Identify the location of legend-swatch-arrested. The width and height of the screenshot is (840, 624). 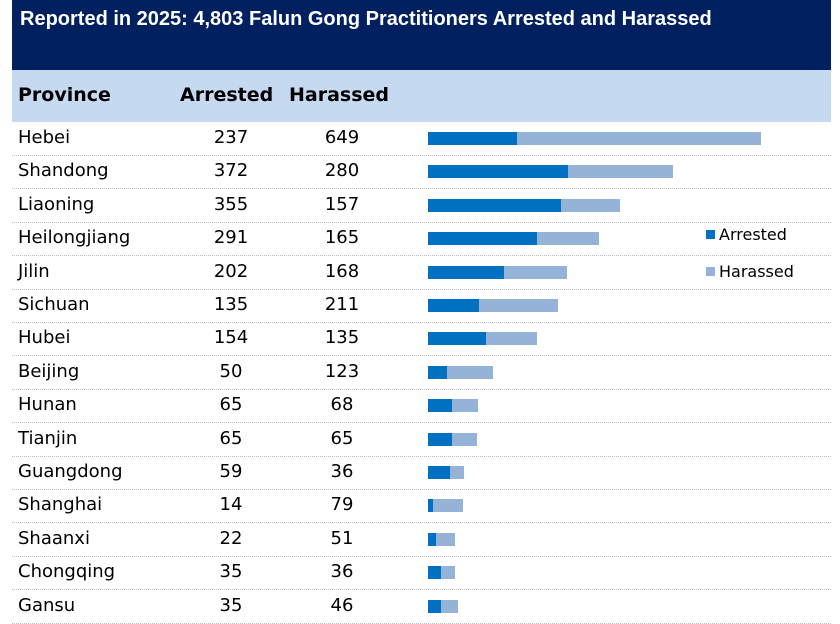
(710, 234).